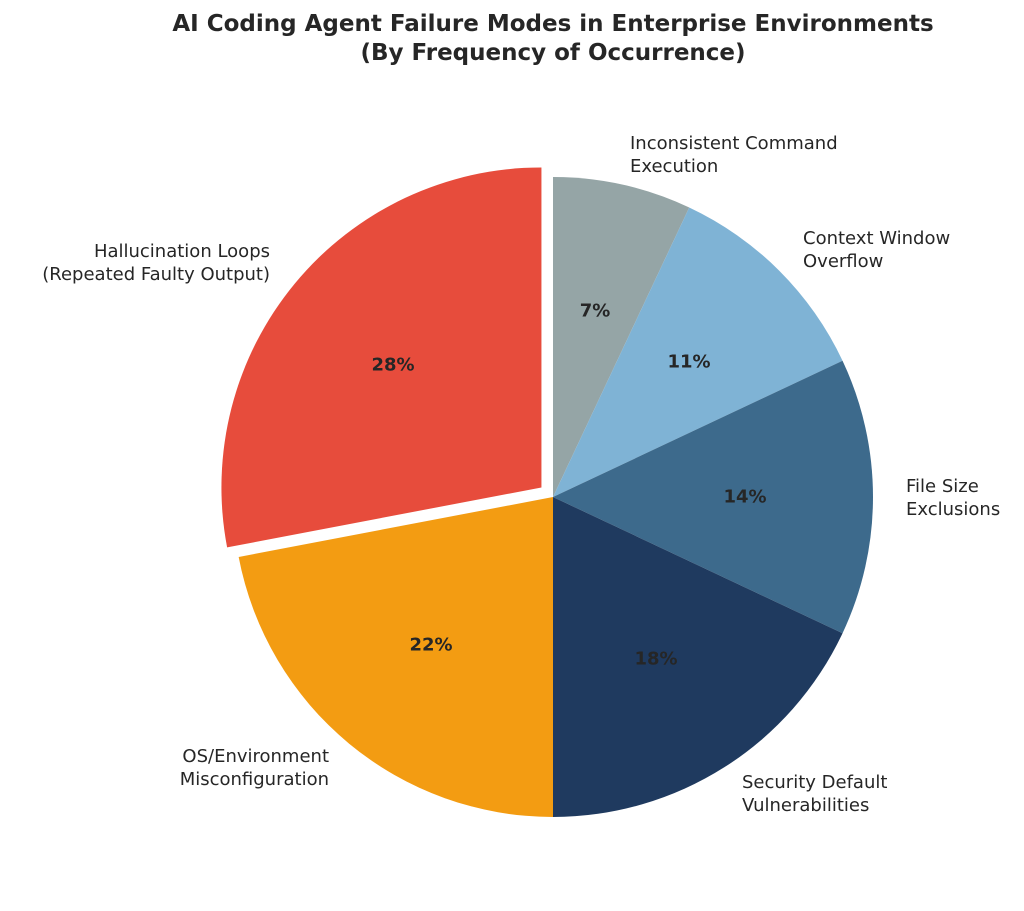 The height and width of the screenshot is (911, 1024). Describe the element at coordinates (595, 311) in the screenshot. I see `pct-label-inconsistent-command: 7%` at that location.